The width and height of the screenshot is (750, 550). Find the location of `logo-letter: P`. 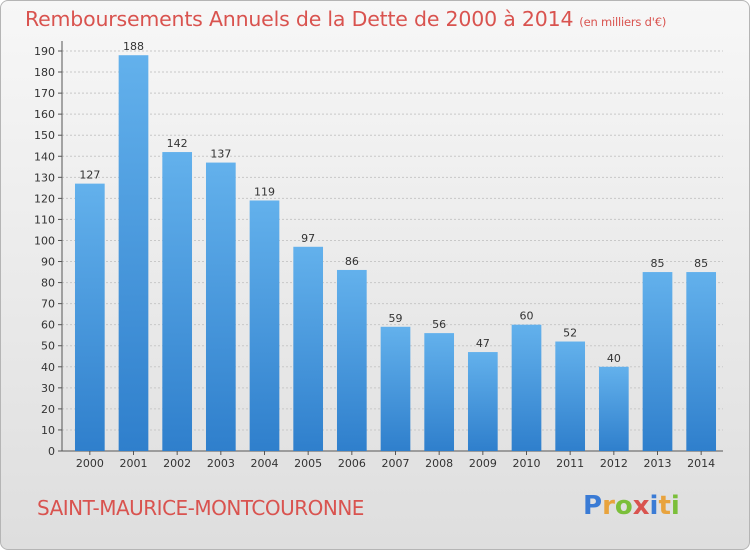

logo-letter: P is located at coordinates (593, 506).